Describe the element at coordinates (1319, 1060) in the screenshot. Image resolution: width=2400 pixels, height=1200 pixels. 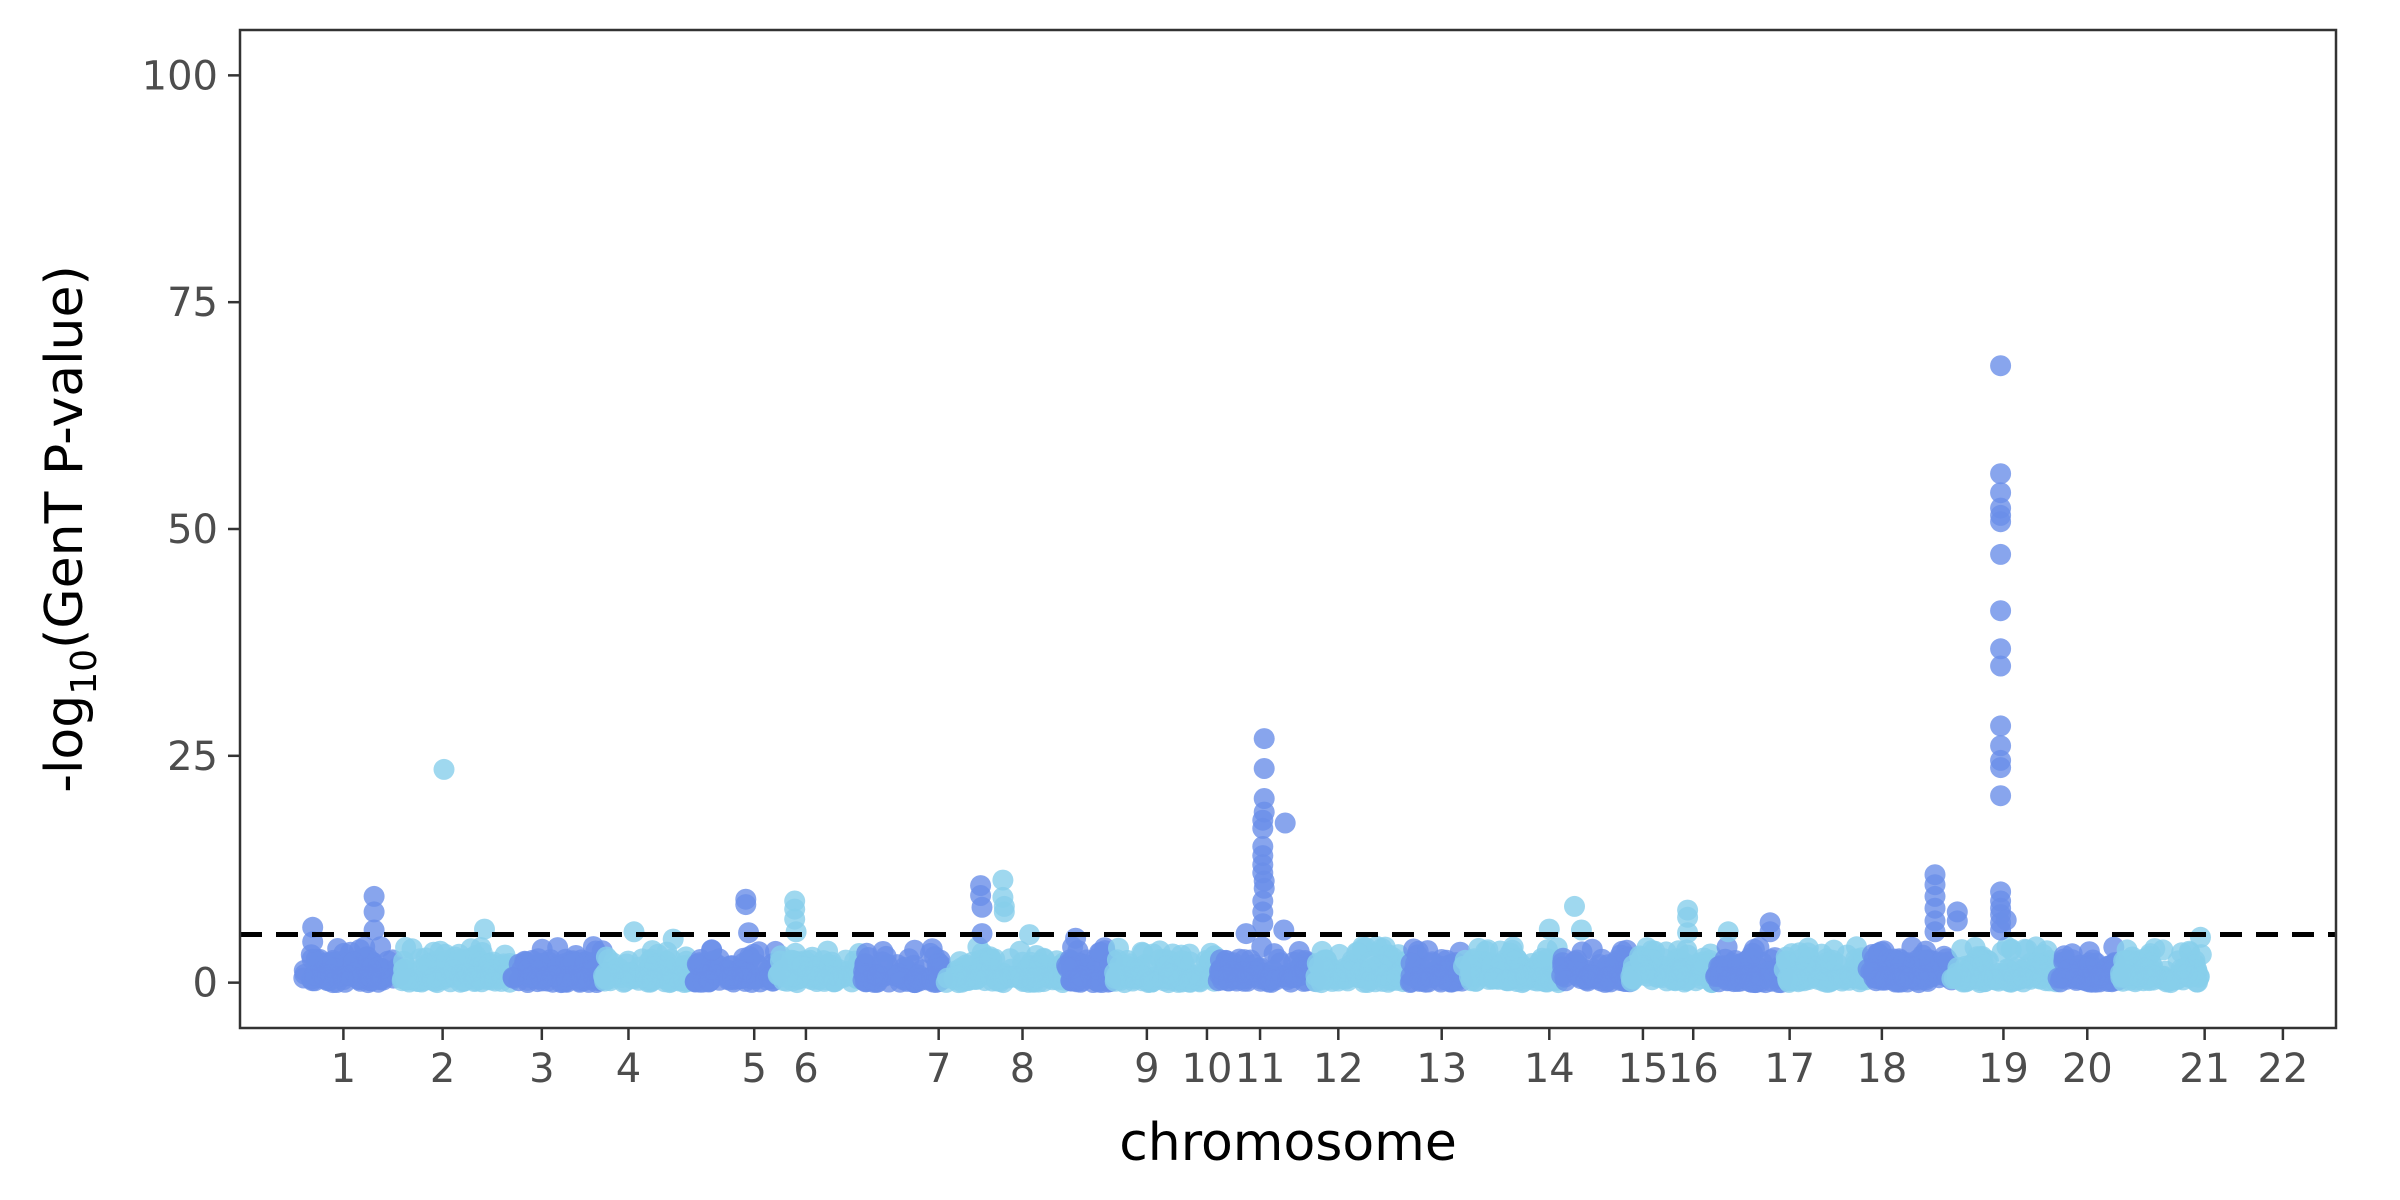
I see `x-axis: 1 2 3 4 5 6 7 8 9 10 11 12 13 14 15 16 17 18 19 20 21 22` at that location.